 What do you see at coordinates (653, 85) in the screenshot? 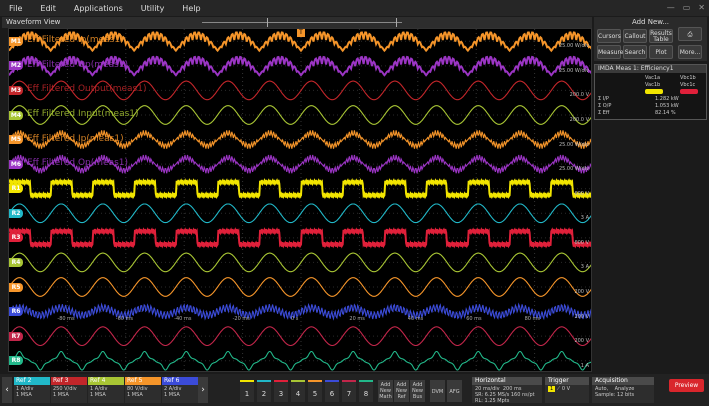
I see `meas-sub1: Vac1b` at bounding box center [653, 85].